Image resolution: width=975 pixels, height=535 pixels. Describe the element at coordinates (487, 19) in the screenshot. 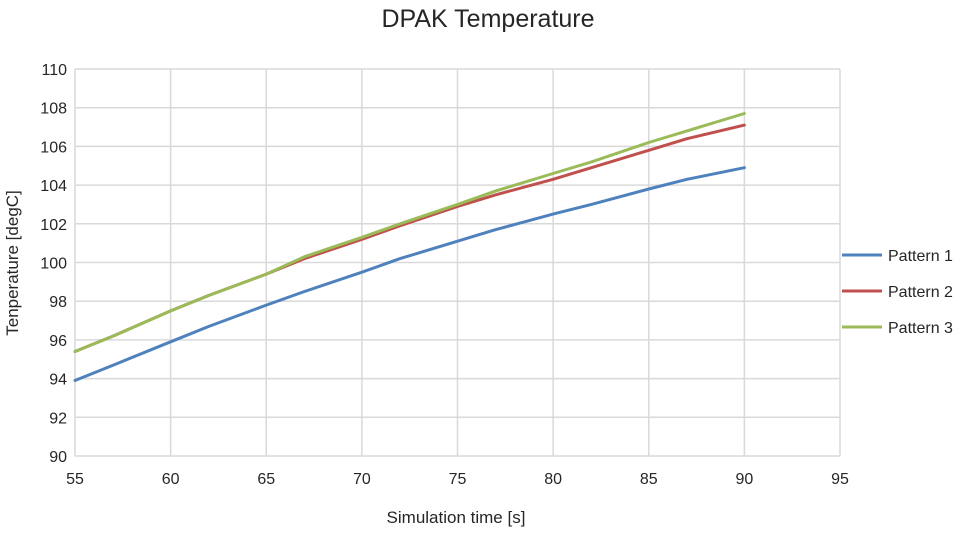

I see `chart-title: DPAK Temperature` at that location.